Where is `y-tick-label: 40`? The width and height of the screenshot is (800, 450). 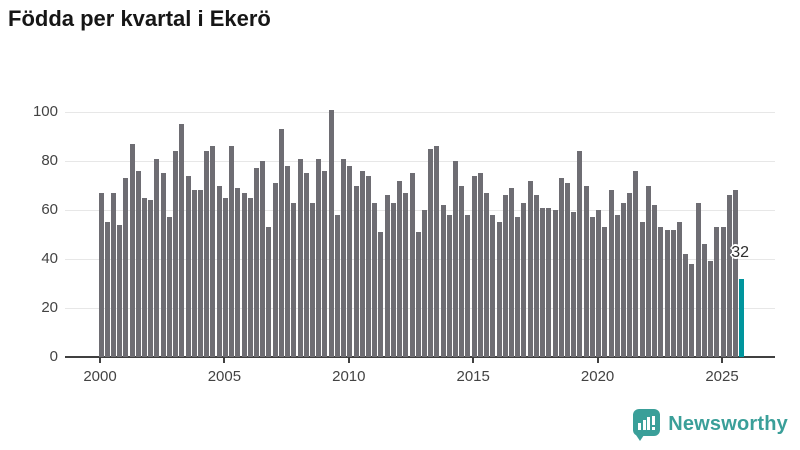 y-tick-label: 40 is located at coordinates (49, 258).